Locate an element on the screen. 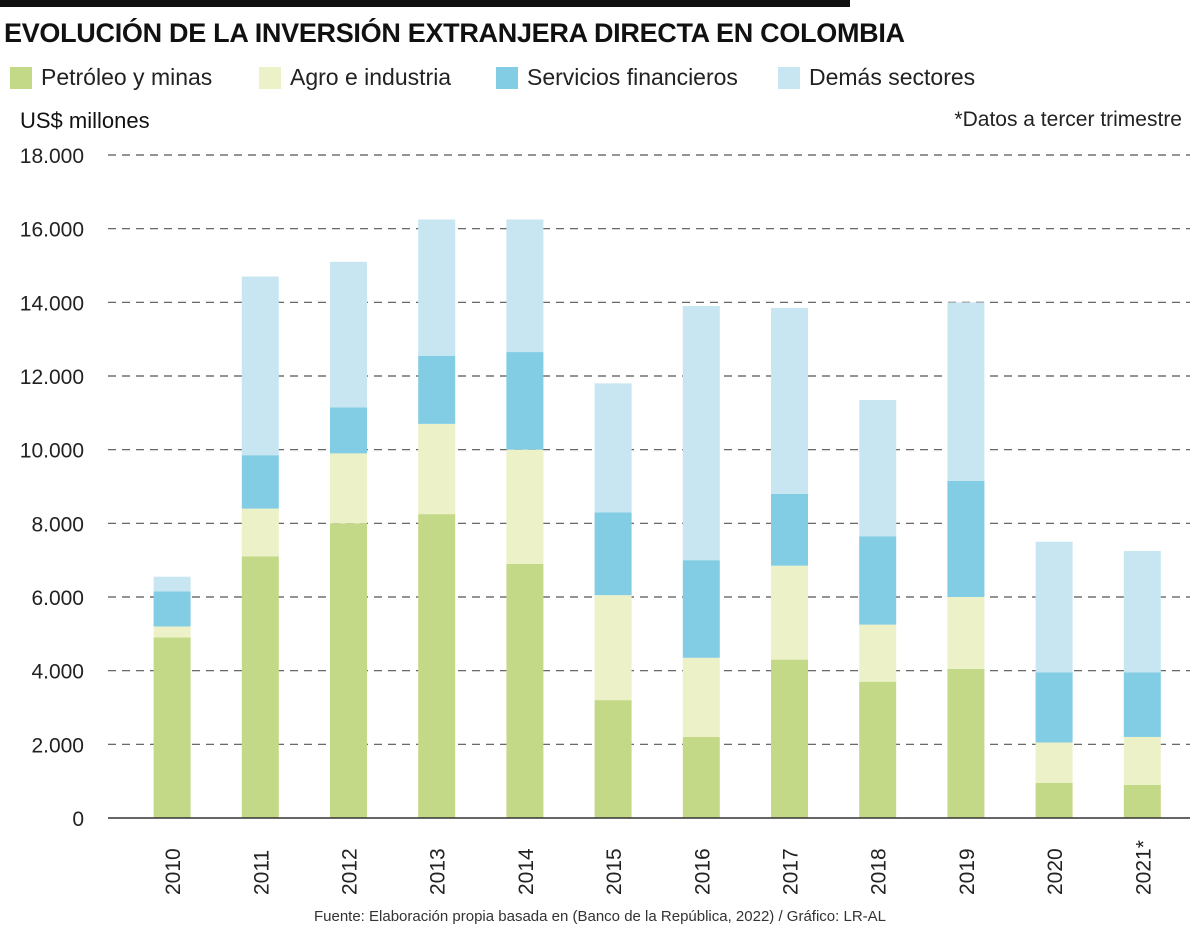  legend-item-servicios: Servicios financieros is located at coordinates (617, 77).